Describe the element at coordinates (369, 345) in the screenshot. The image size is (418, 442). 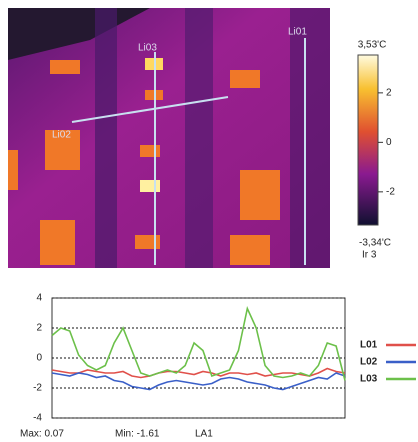
I see `legend-label: L01` at that location.